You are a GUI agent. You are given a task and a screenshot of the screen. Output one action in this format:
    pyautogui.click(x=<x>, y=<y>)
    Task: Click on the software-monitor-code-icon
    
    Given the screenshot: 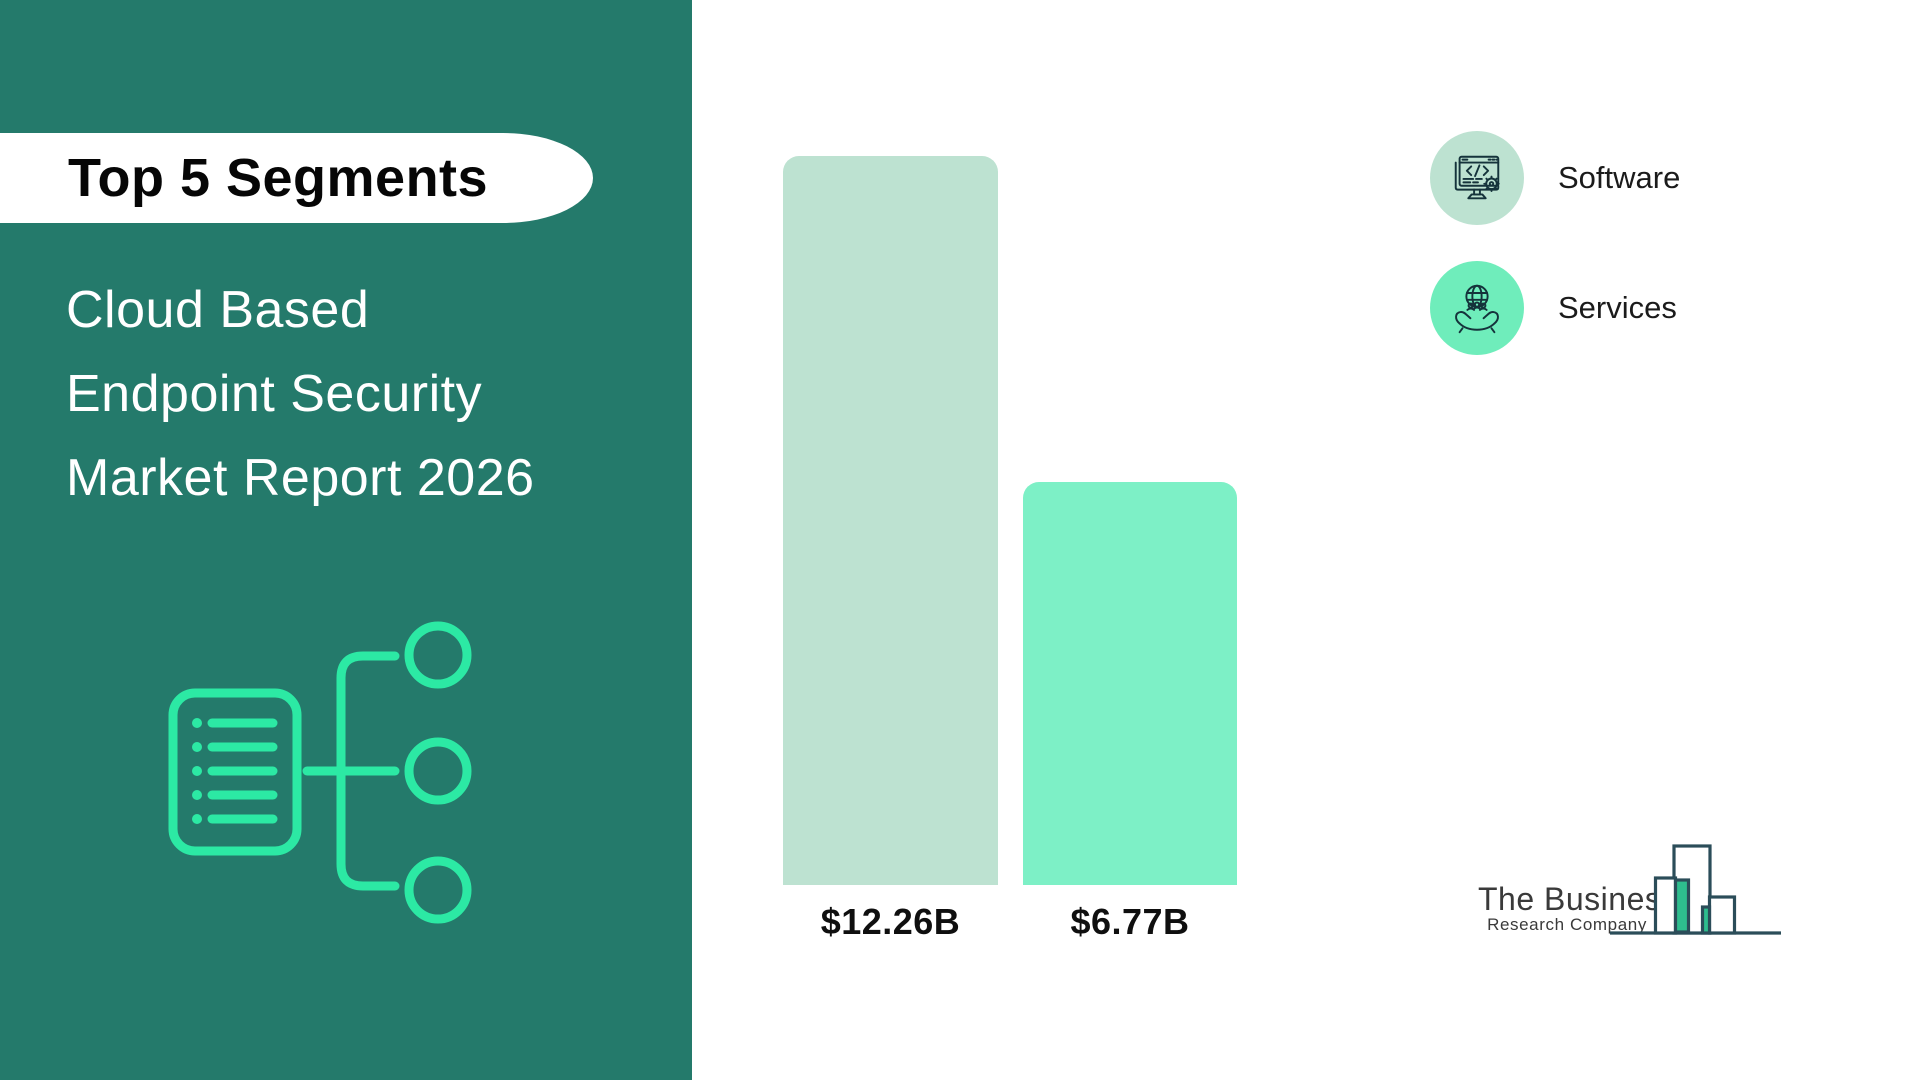 What is the action you would take?
    pyautogui.click(x=1477, y=177)
    